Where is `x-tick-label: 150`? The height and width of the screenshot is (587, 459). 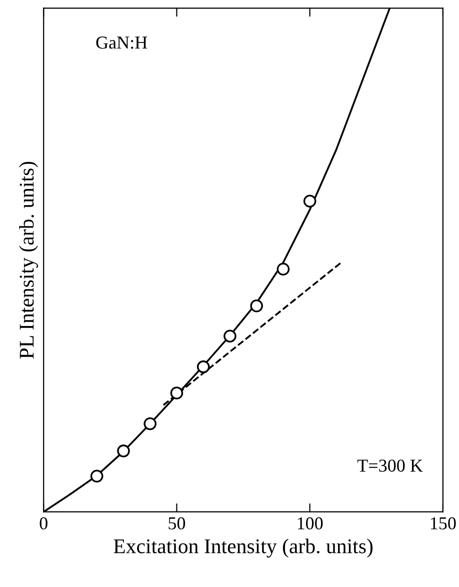 x-tick-label: 150 is located at coordinates (443, 523).